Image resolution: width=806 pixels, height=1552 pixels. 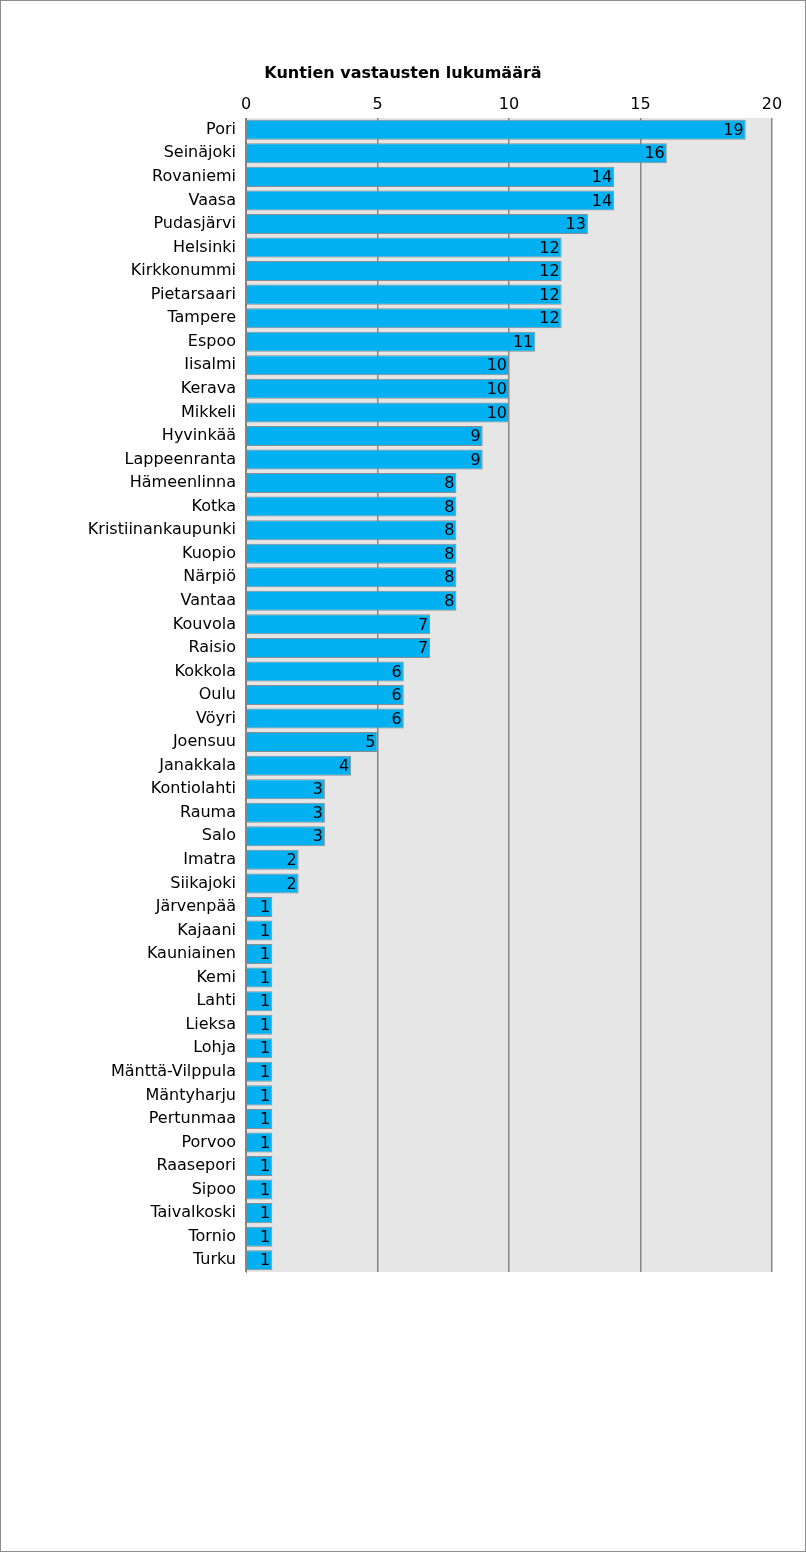 I want to click on y-tick-label: Seinäjoki, so click(x=199, y=152).